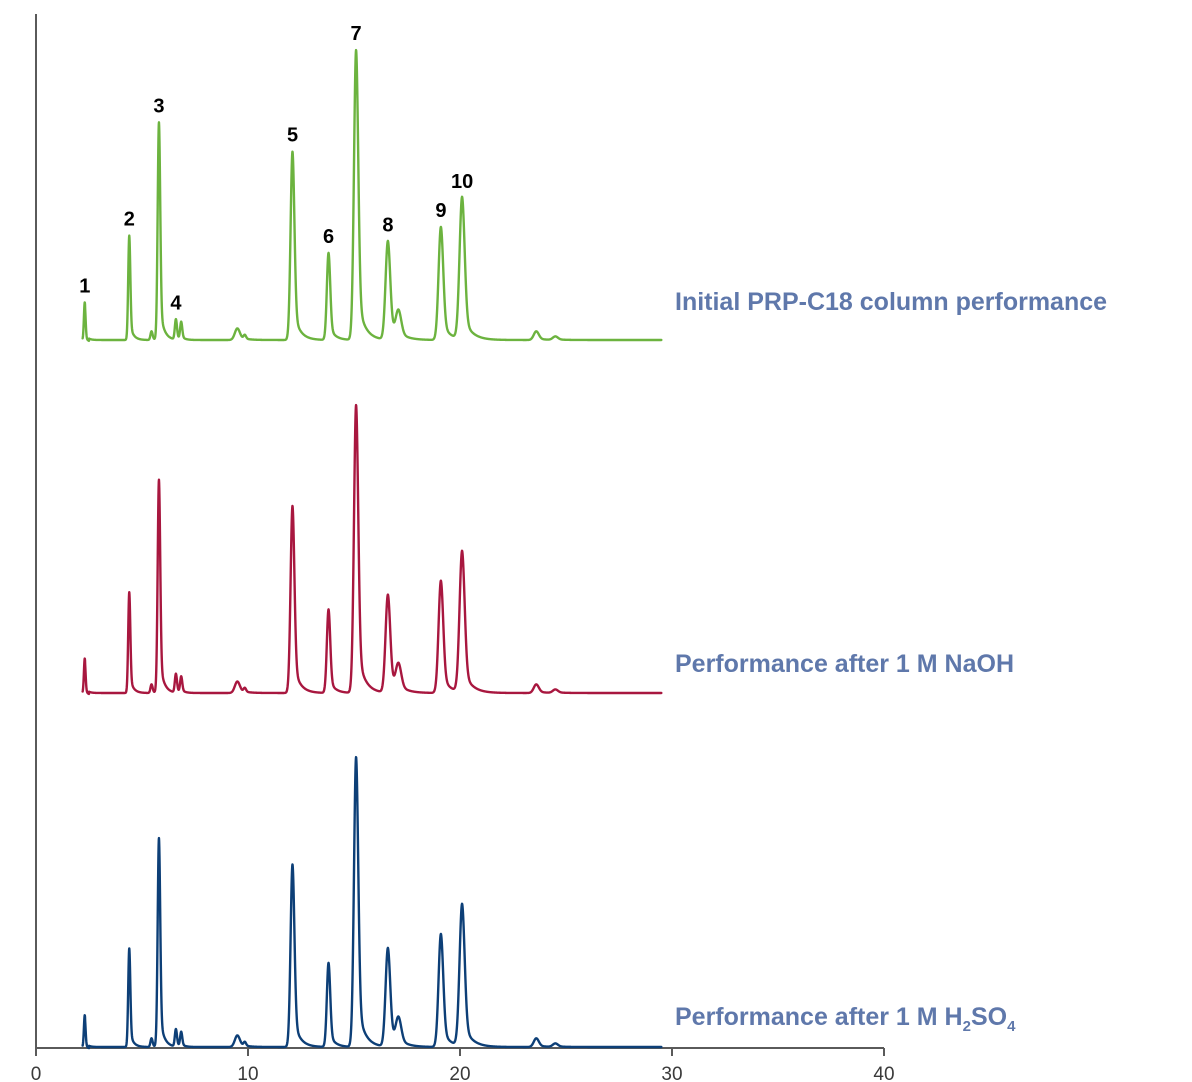 The height and width of the screenshot is (1082, 1192). What do you see at coordinates (84, 286) in the screenshot?
I see `peak-label: 1` at bounding box center [84, 286].